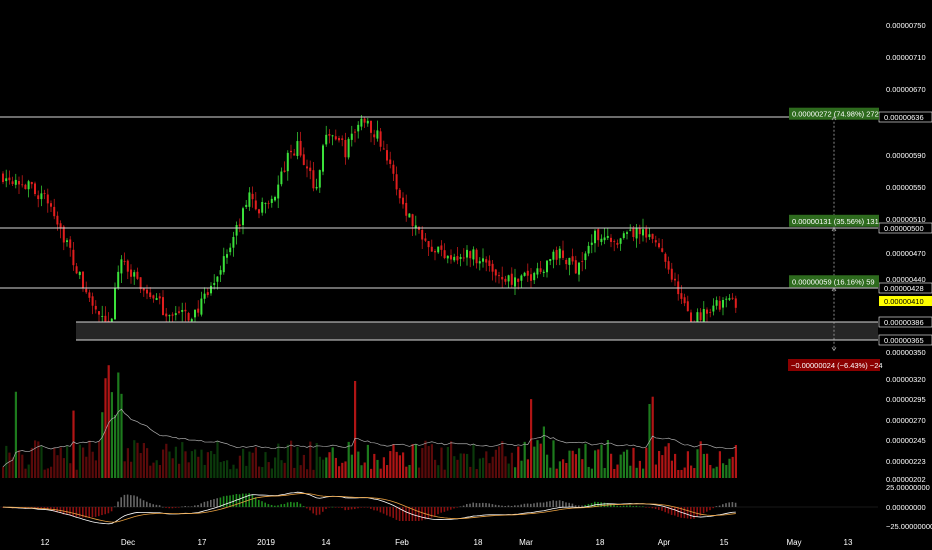 Image resolution: width=932 pixels, height=550 pixels. I want to click on time-axis: 12 Dec 17 2019 14 Feb 18 Mar 18 Apr 15 May 13, so click(447, 542).